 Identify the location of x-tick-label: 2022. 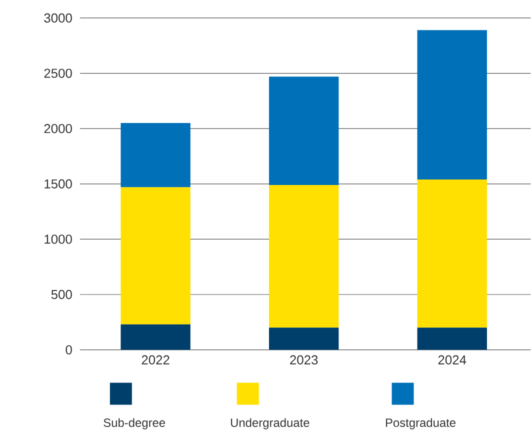
(156, 360).